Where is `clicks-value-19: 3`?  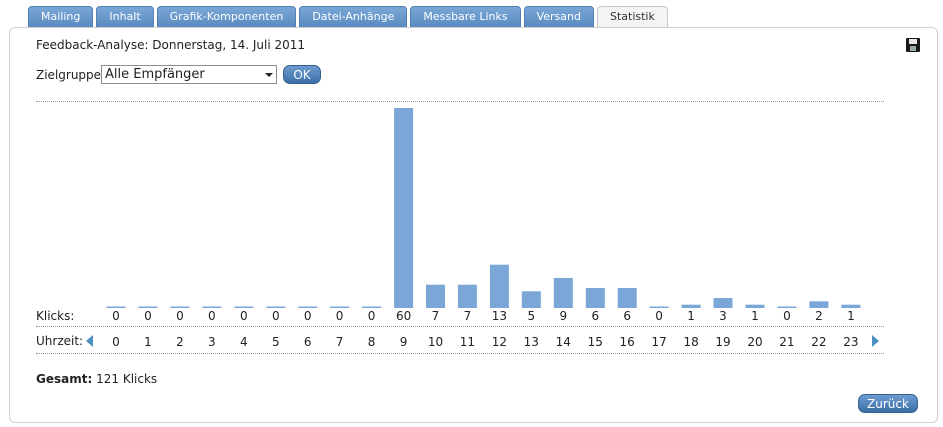 clicks-value-19: 3 is located at coordinates (723, 316).